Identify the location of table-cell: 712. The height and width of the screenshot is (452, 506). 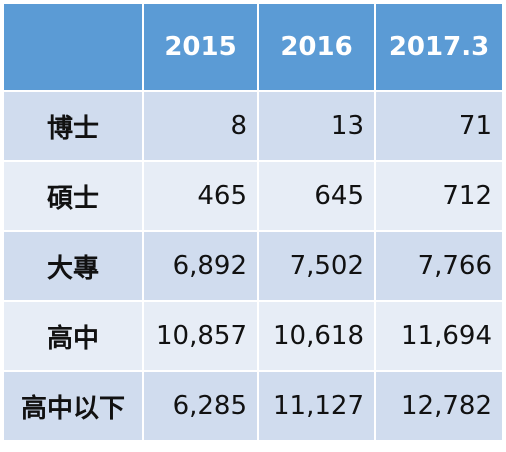
(439, 196).